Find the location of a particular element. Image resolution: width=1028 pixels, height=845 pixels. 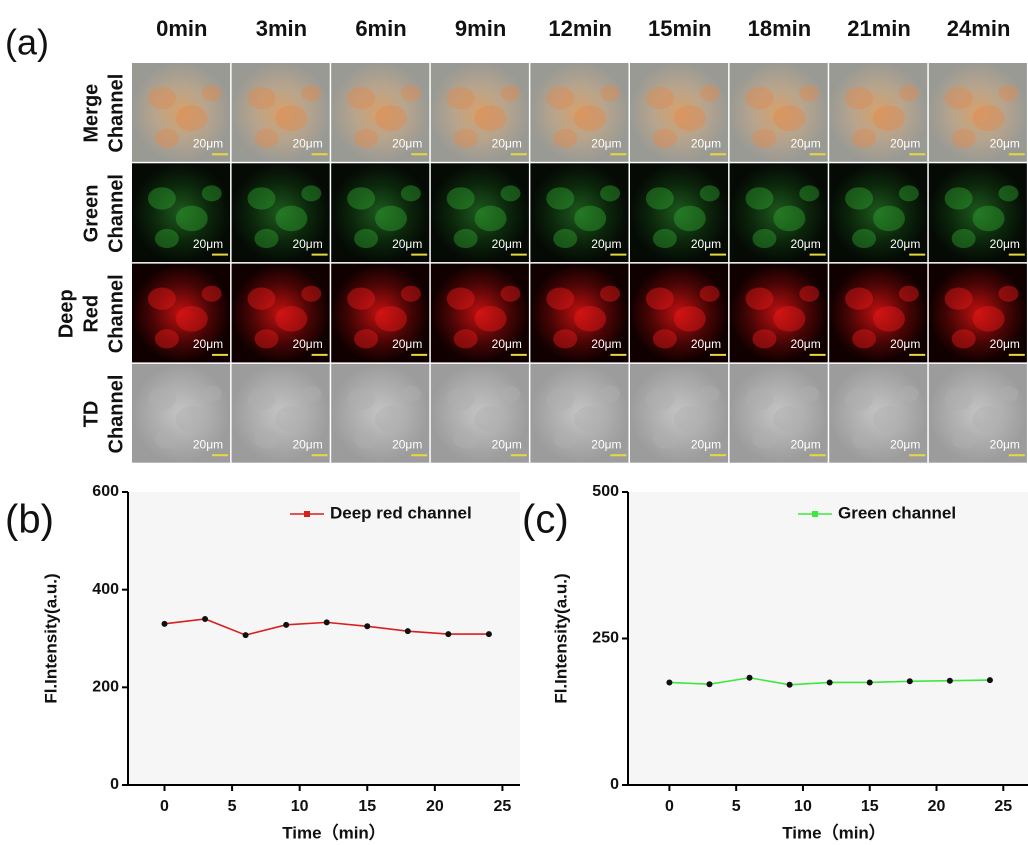

x-tick-label: 15 is located at coordinates (870, 806).